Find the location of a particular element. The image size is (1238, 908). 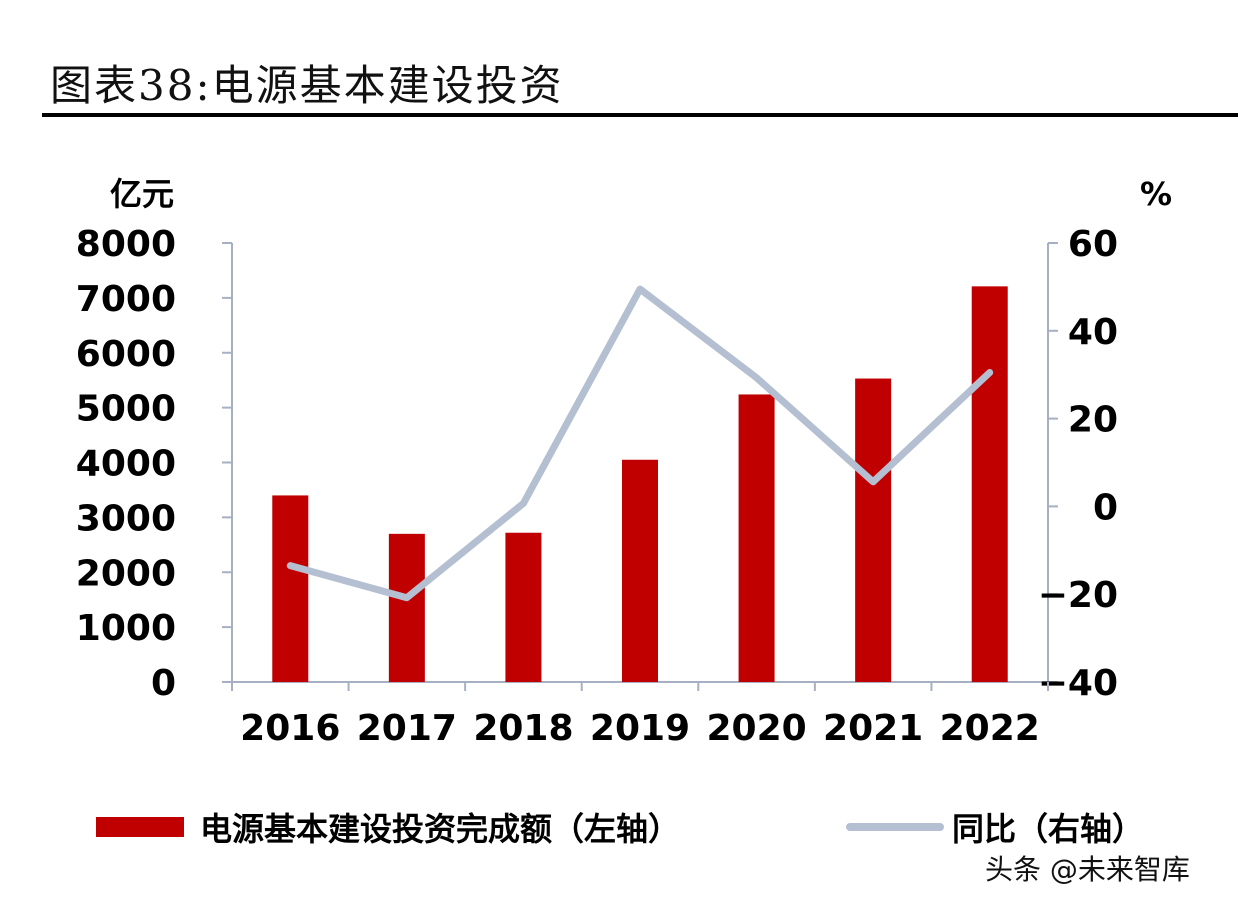

x-tick-label: 2019 is located at coordinates (640, 728).